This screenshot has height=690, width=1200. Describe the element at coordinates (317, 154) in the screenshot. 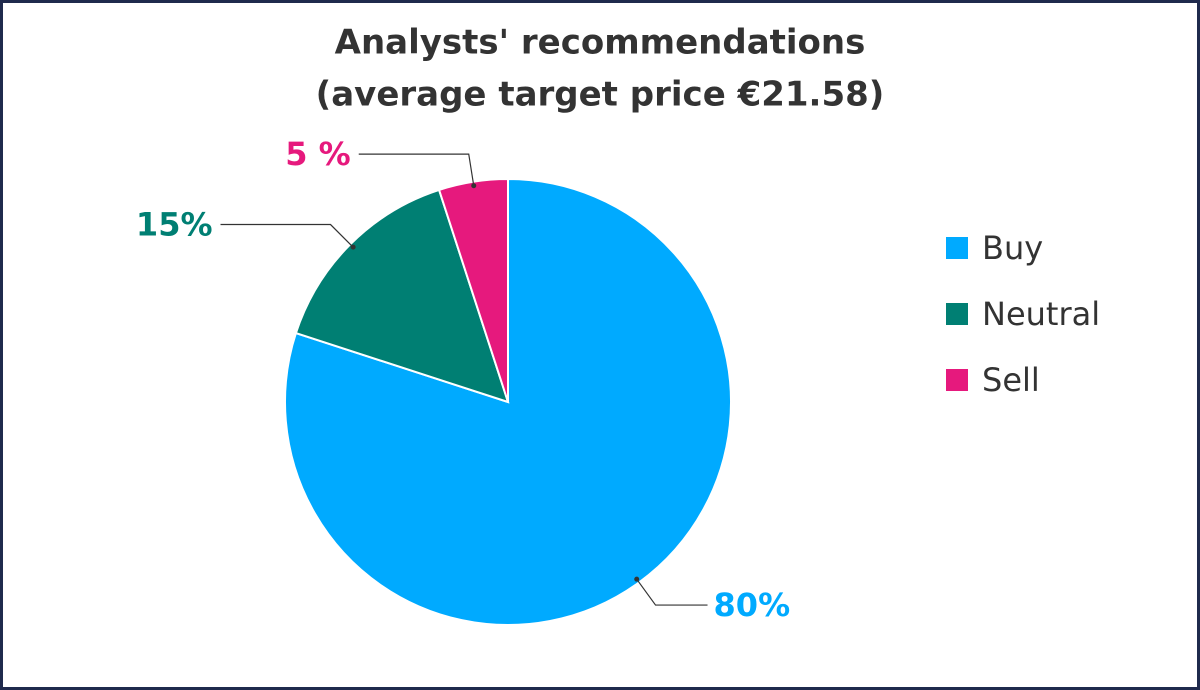

I see `data-label: 5 %` at that location.